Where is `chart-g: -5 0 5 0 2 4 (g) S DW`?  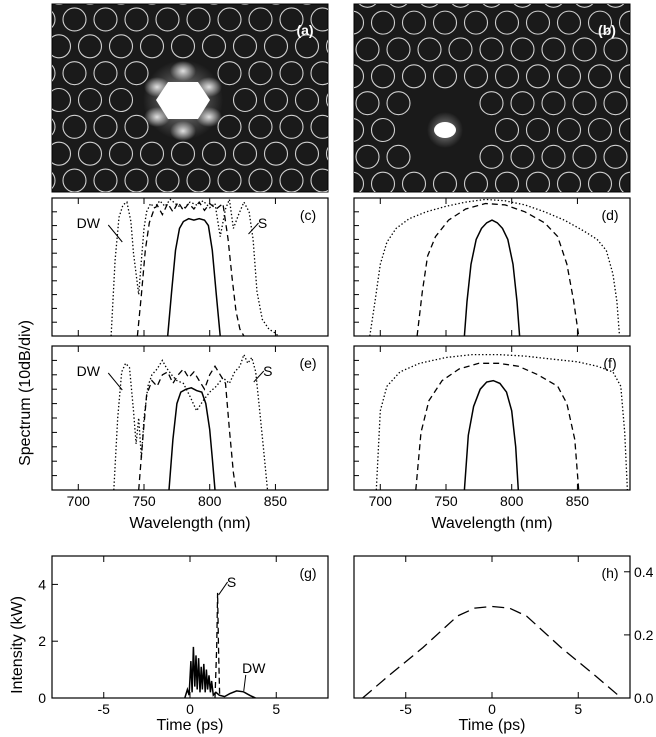
chart-g: -5 0 5 0 2 4 (g) S DW is located at coordinates (183, 636).